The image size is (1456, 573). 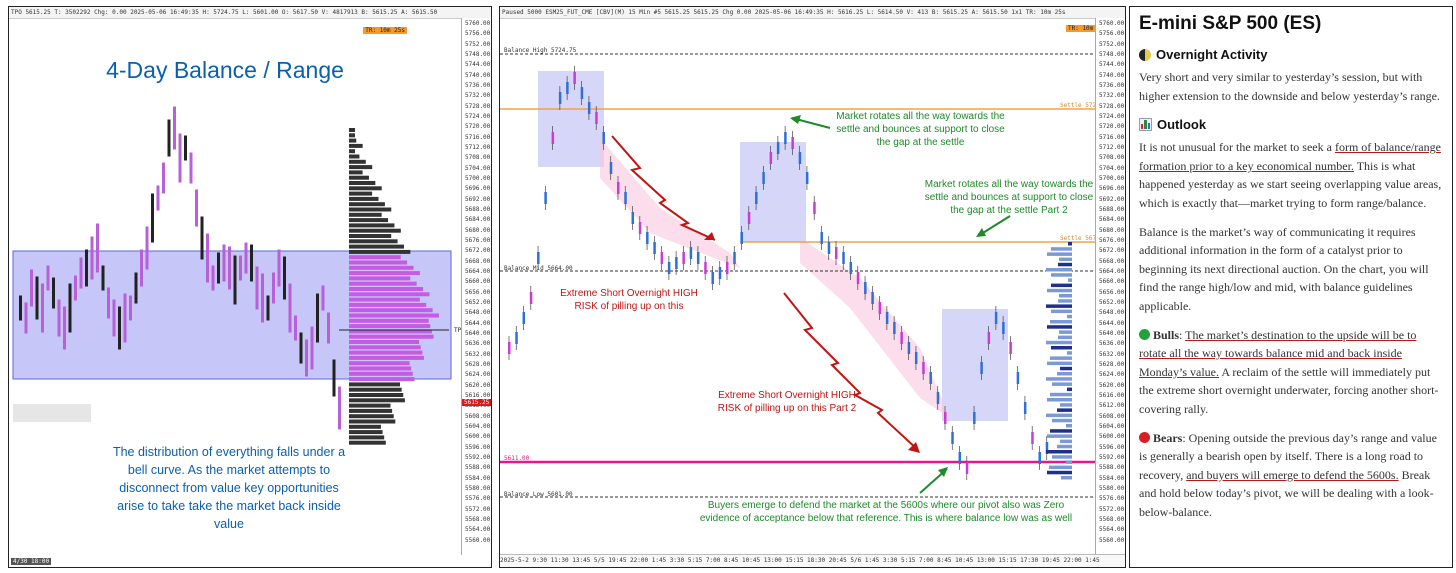 What do you see at coordinates (538, 494) in the screenshot?
I see `balance-low-label: Balance Low 5601.00` at bounding box center [538, 494].